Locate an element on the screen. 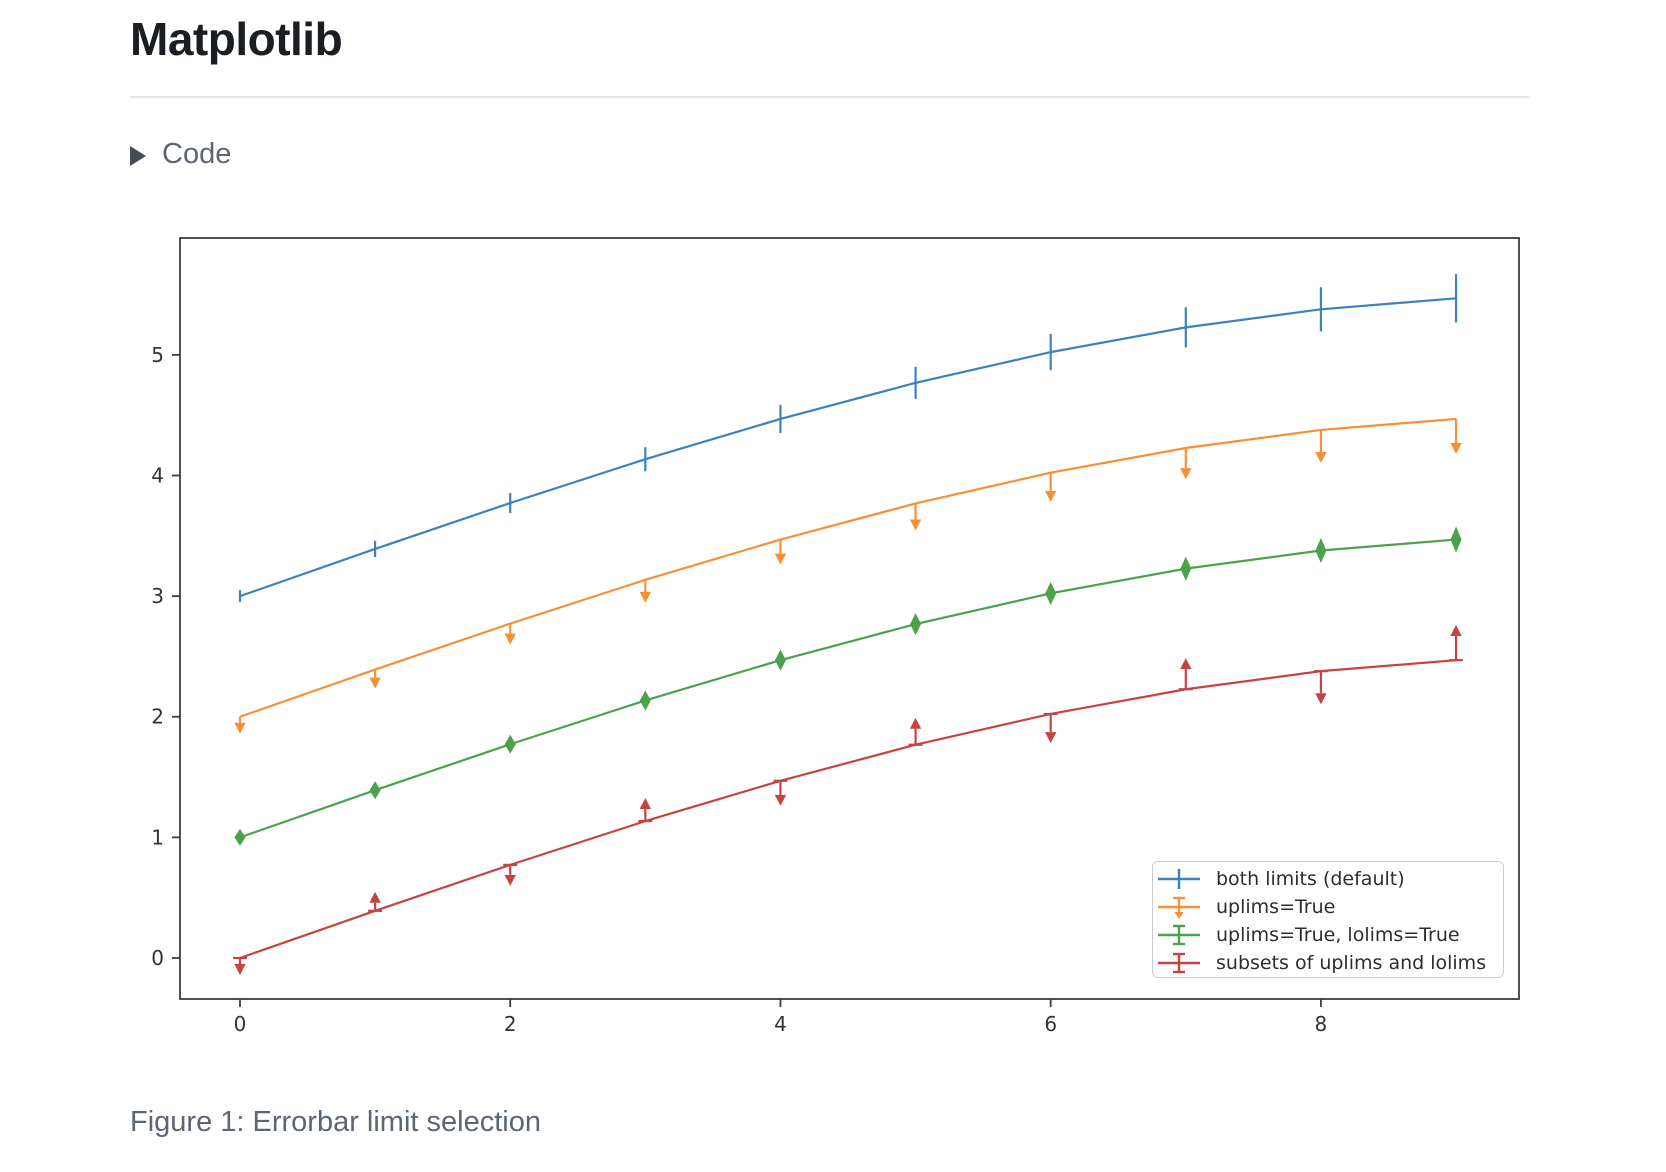 The height and width of the screenshot is (1172, 1666). svg-text: 1 is located at coordinates (157, 837).